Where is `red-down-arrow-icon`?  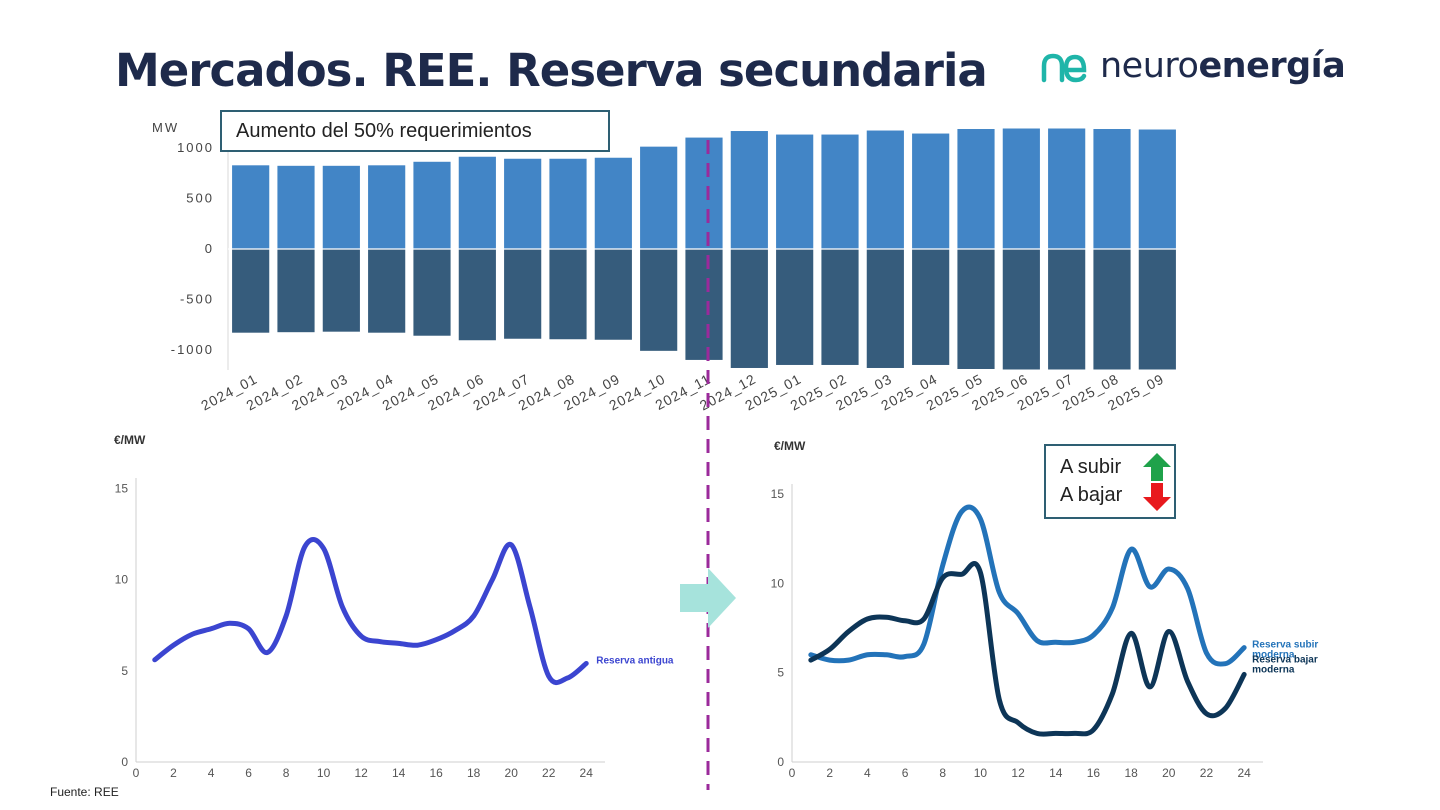 red-down-arrow-icon is located at coordinates (1157, 497).